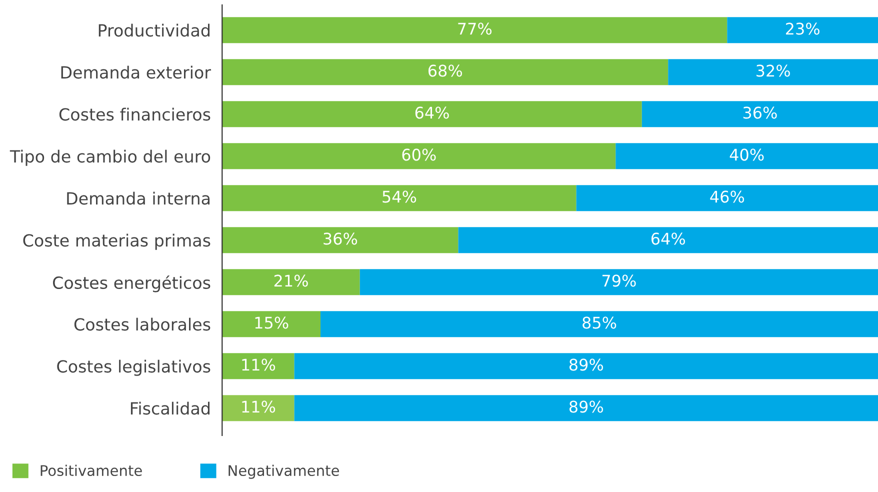 Image resolution: width=878 pixels, height=492 pixels. Describe the element at coordinates (91, 470) in the screenshot. I see `legend-label: Positivamente` at that location.